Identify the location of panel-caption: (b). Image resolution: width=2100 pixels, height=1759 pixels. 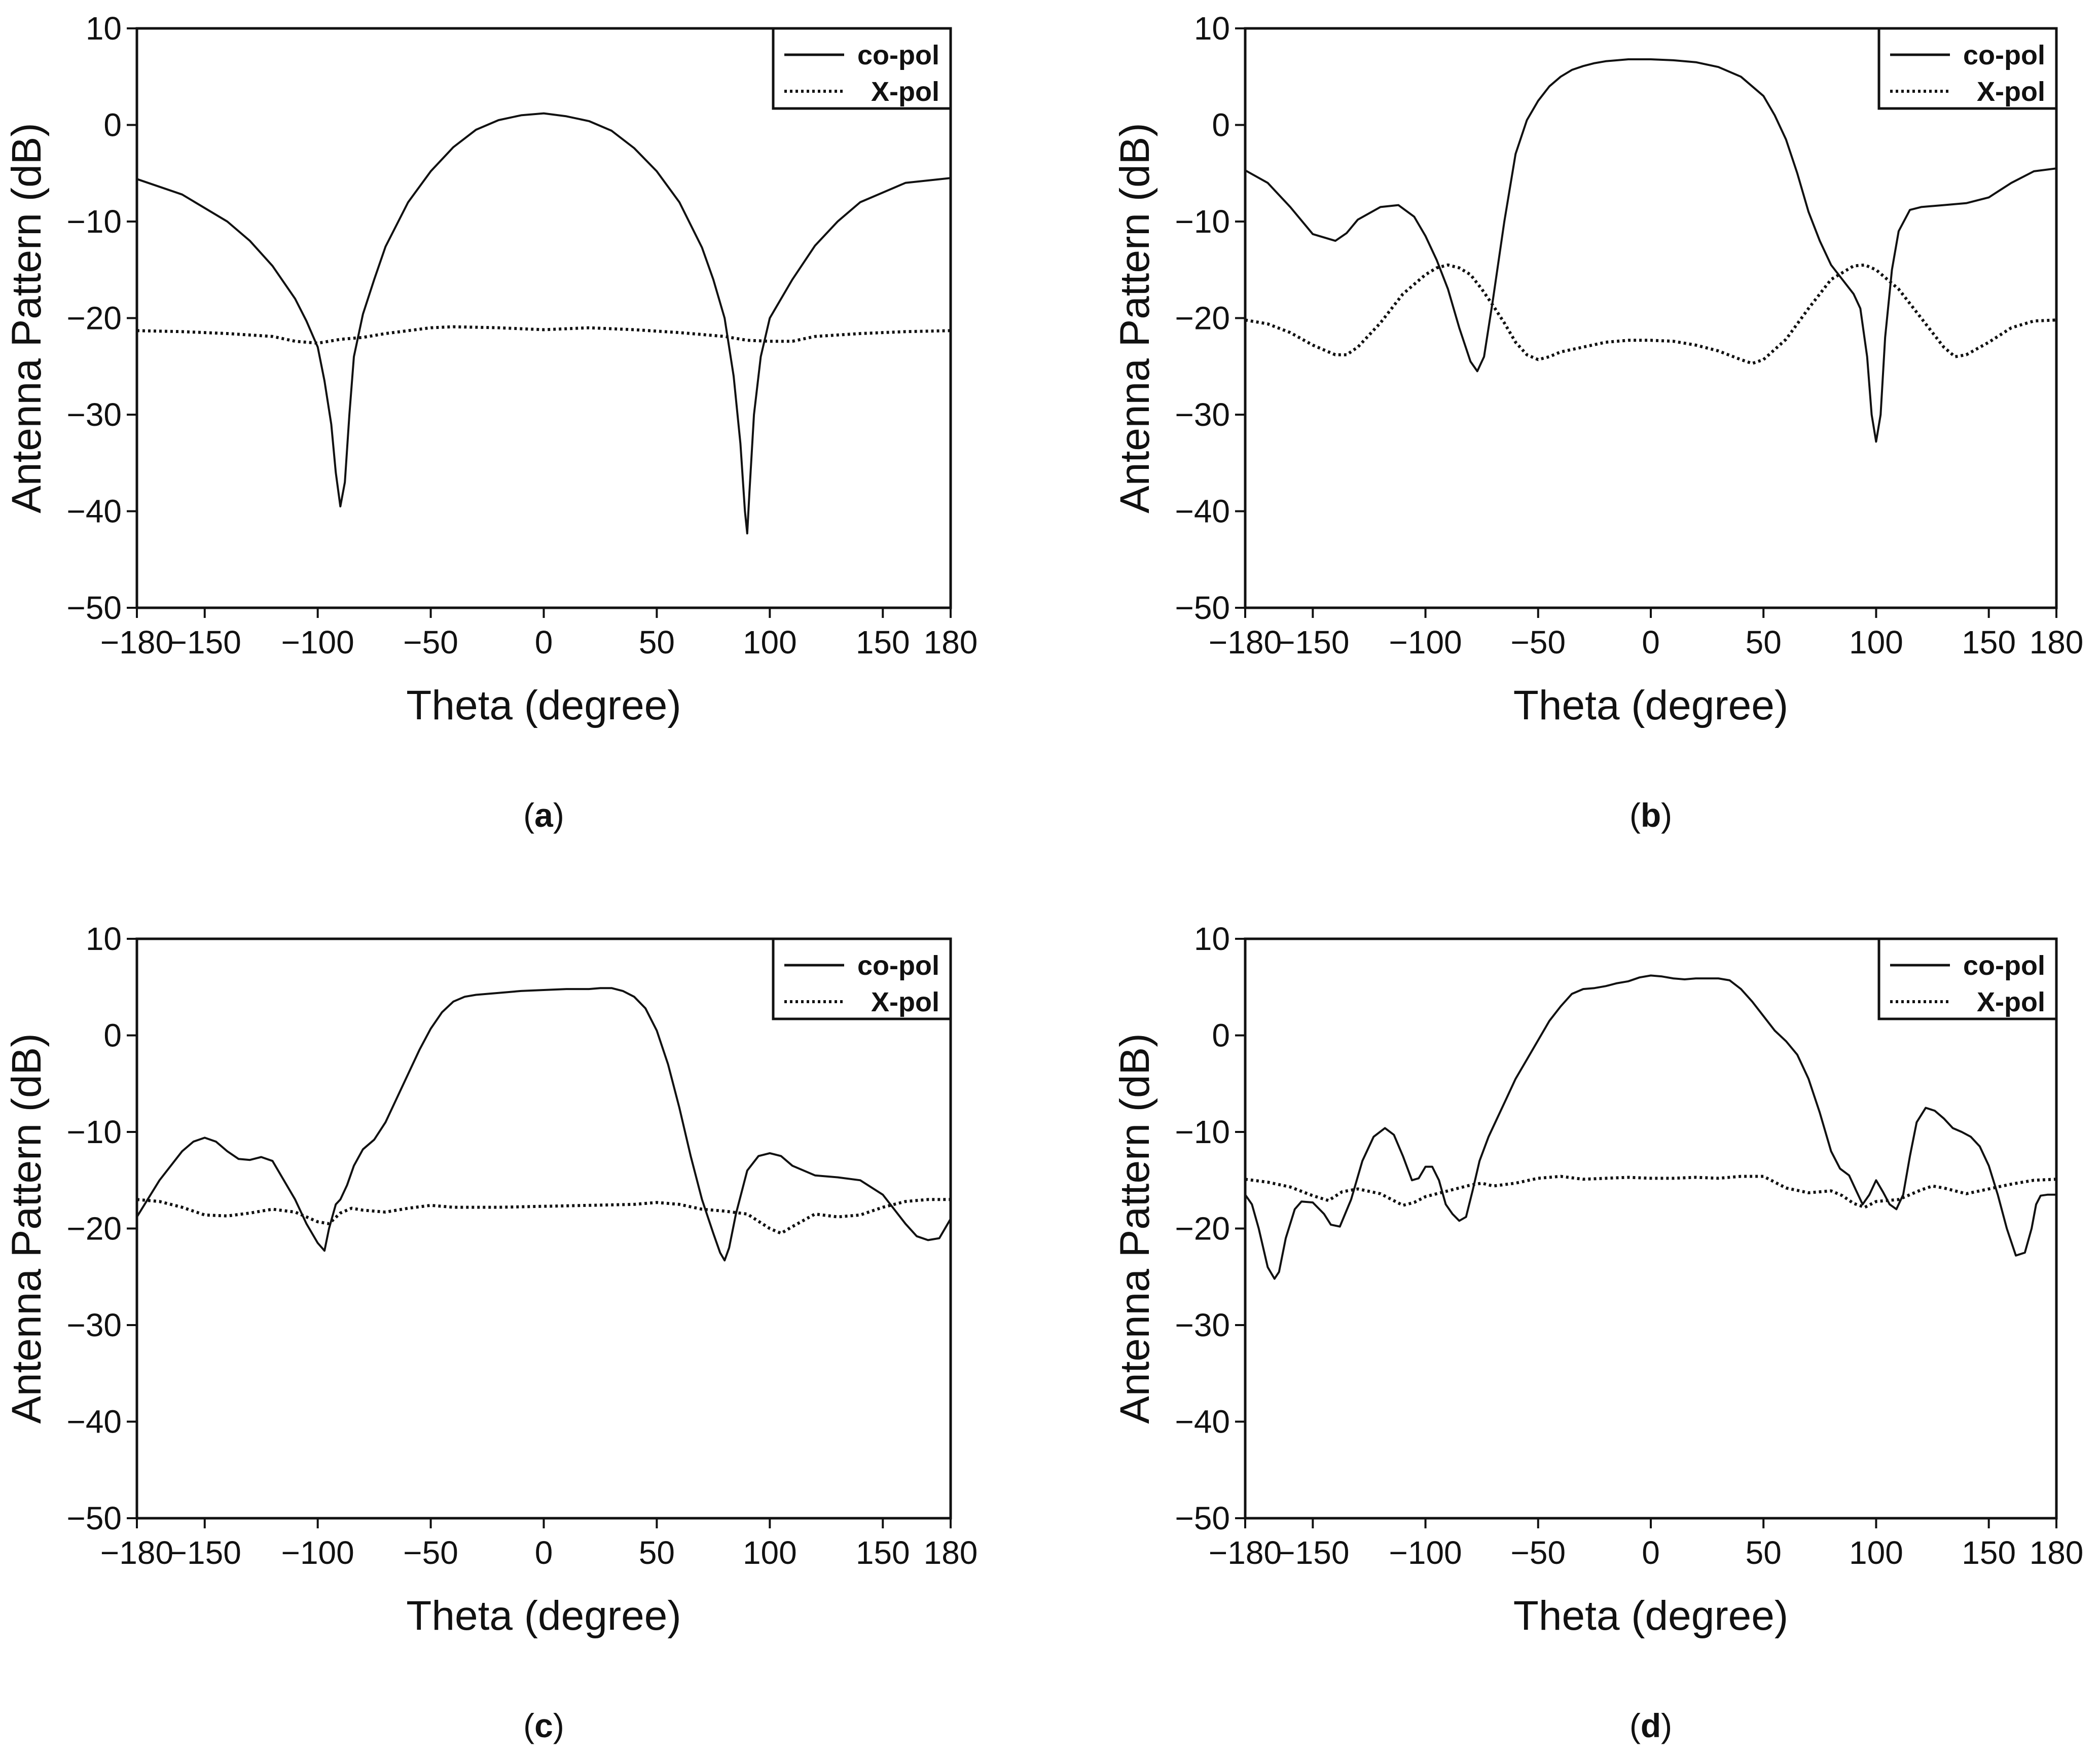
(1651, 815).